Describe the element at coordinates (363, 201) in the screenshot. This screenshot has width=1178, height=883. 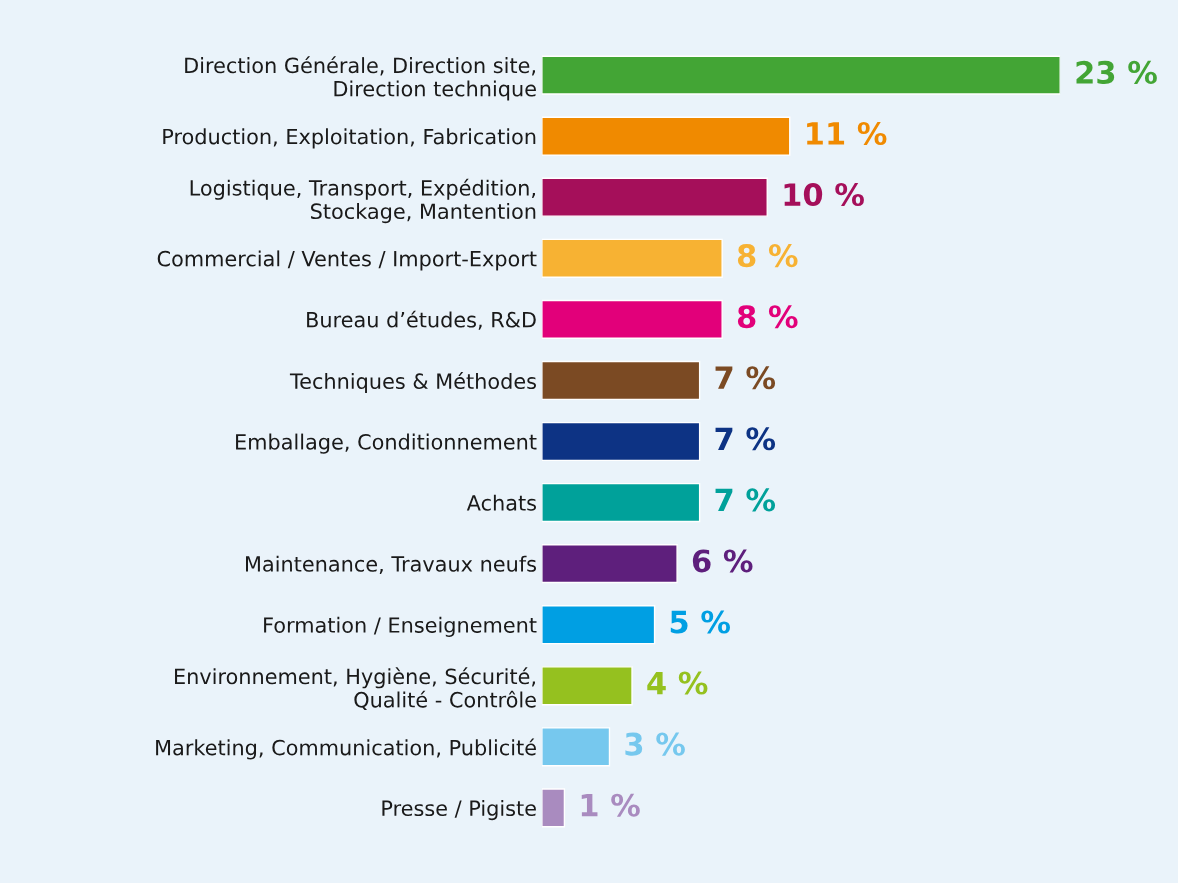
I see `y-tick-label: Logistique, Transport, Expédition, Stockage, Mantention` at that location.